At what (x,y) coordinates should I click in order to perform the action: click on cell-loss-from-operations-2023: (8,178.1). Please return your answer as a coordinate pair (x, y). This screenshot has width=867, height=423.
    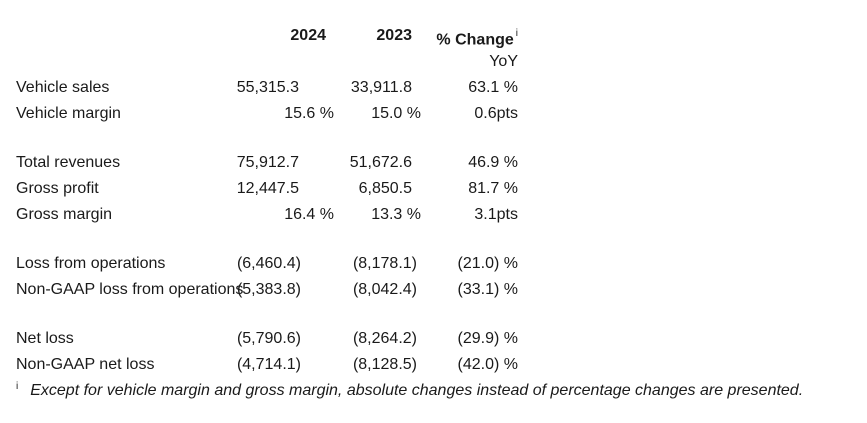
    Looking at the image, I should click on (384, 263).